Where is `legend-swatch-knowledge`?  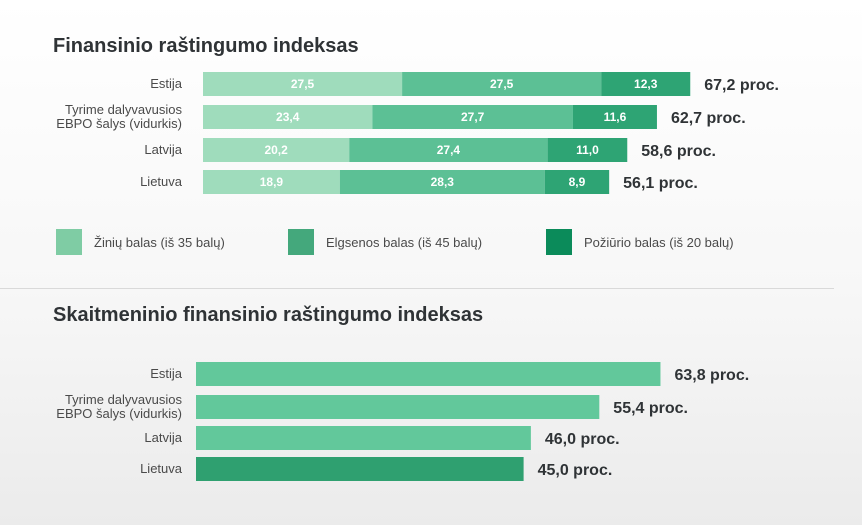 legend-swatch-knowledge is located at coordinates (69, 242).